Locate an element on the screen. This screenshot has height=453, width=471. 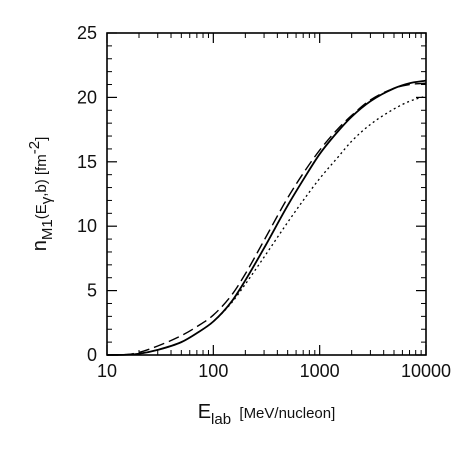
y-tick-label: 25 is located at coordinates (87, 33).